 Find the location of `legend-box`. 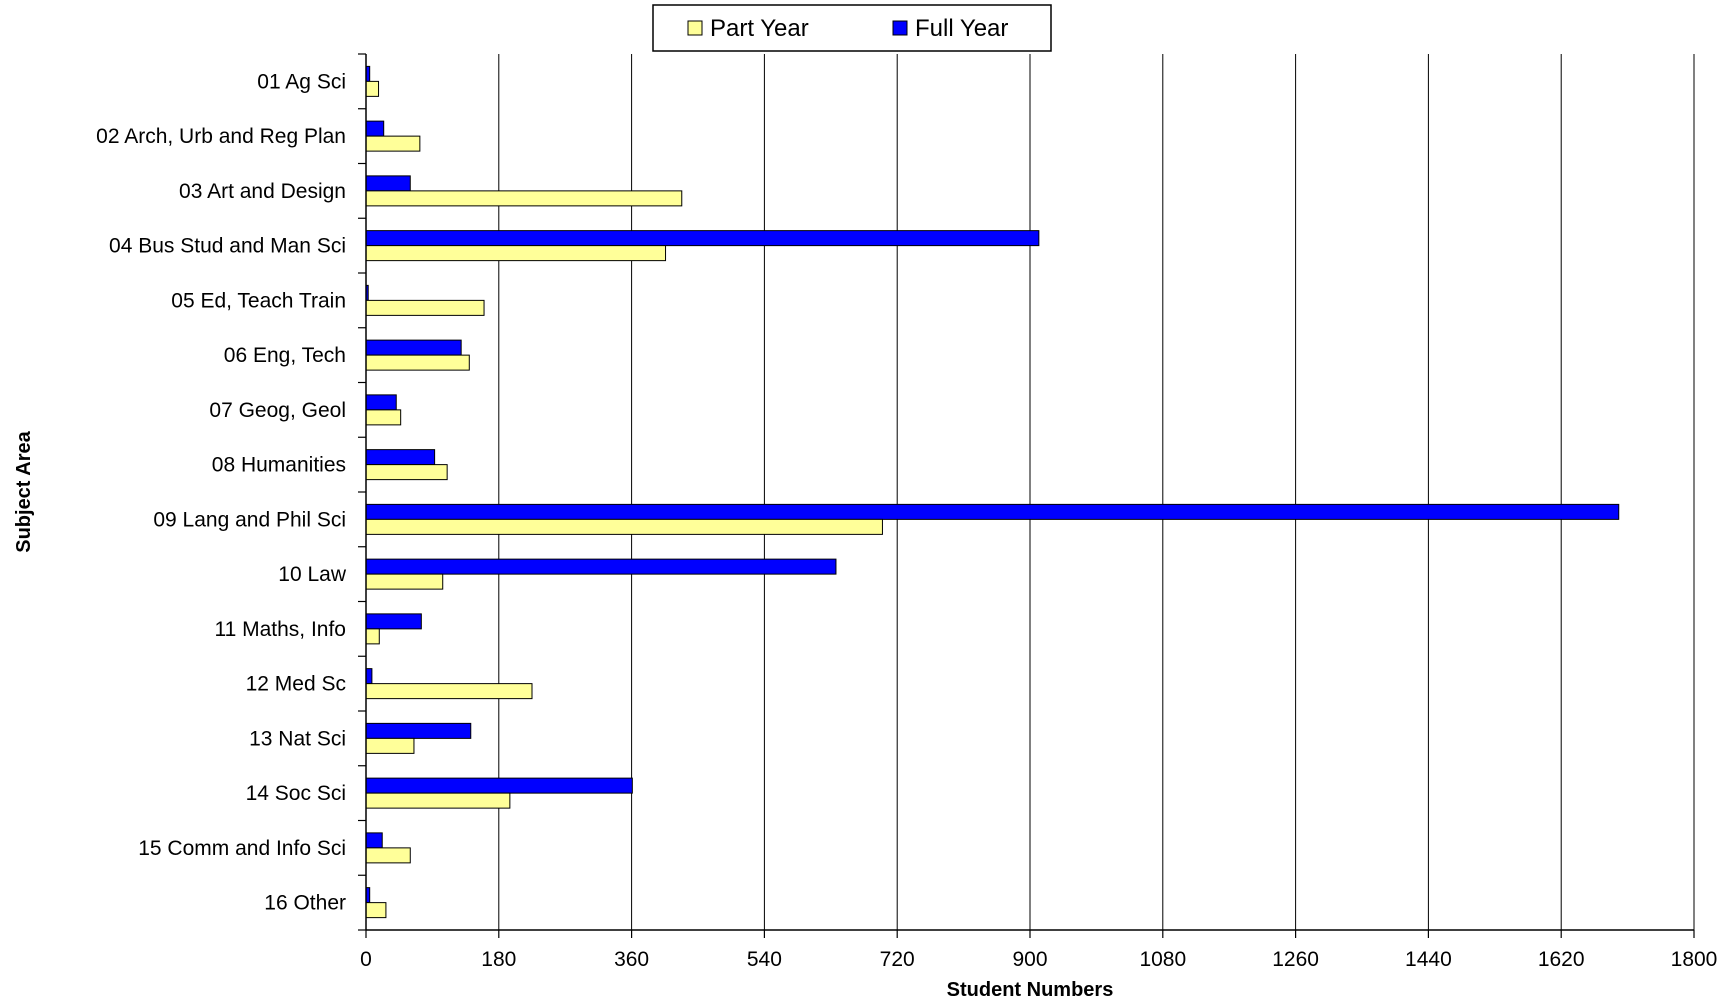

legend-box is located at coordinates (852, 28).